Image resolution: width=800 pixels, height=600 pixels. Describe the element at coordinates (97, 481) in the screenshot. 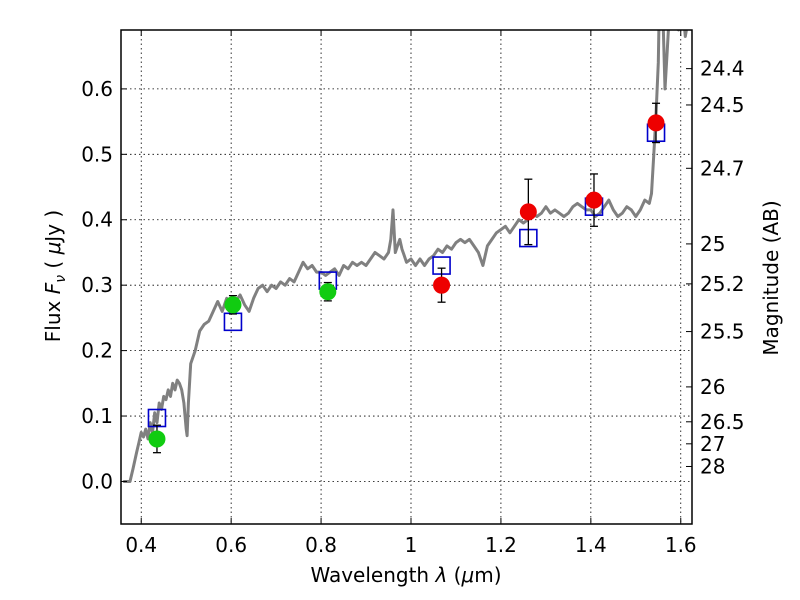

I see `y-tick-label: 0.0` at that location.